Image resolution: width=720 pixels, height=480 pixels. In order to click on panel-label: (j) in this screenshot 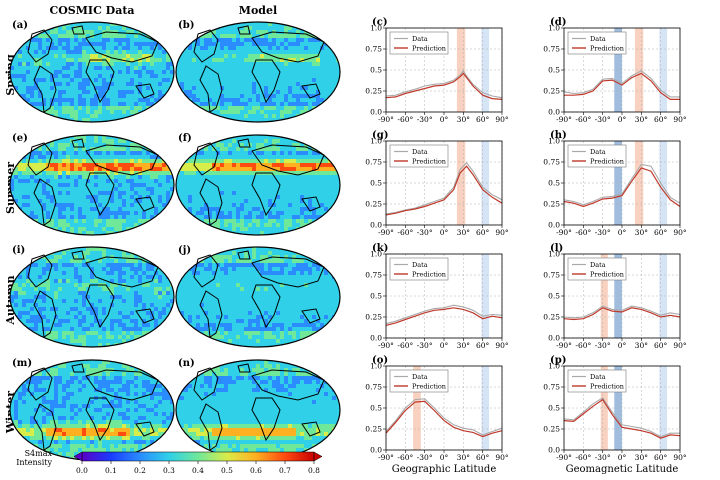, I will do `click(184, 250)`.